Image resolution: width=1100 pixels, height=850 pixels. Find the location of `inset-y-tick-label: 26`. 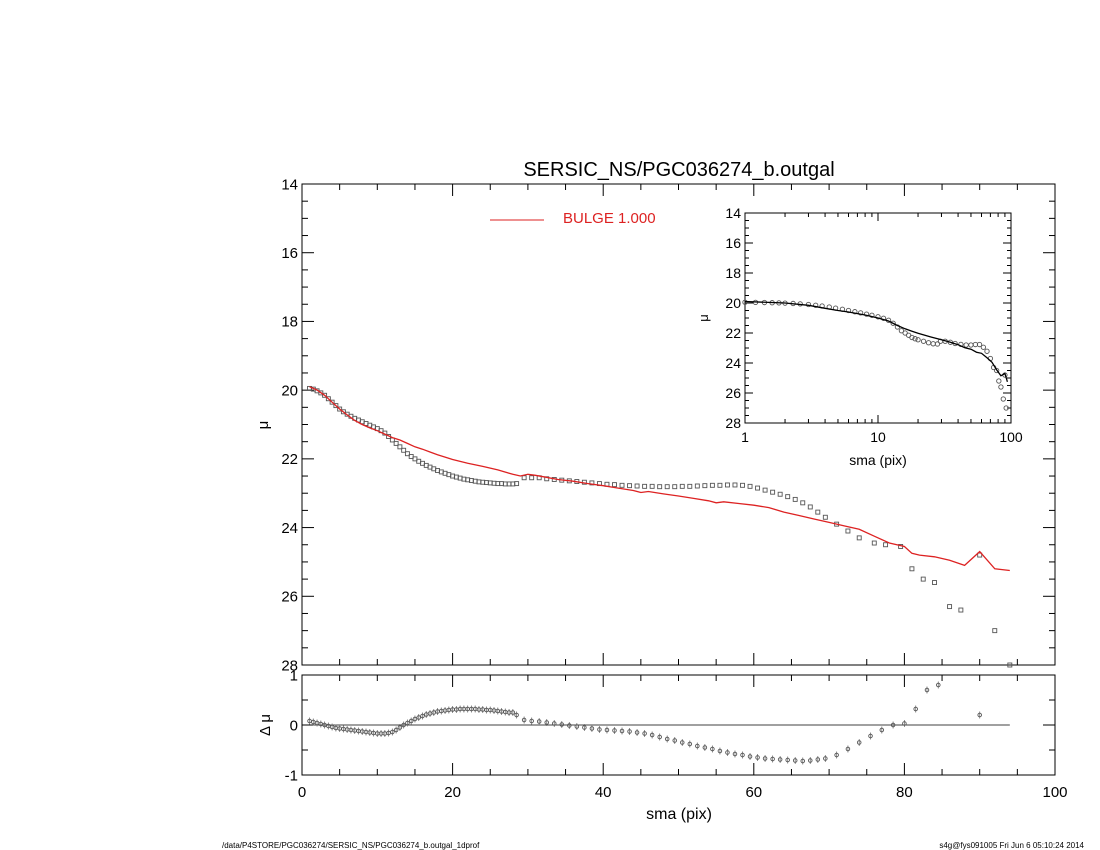

inset-y-tick-label: 26 is located at coordinates (733, 393).